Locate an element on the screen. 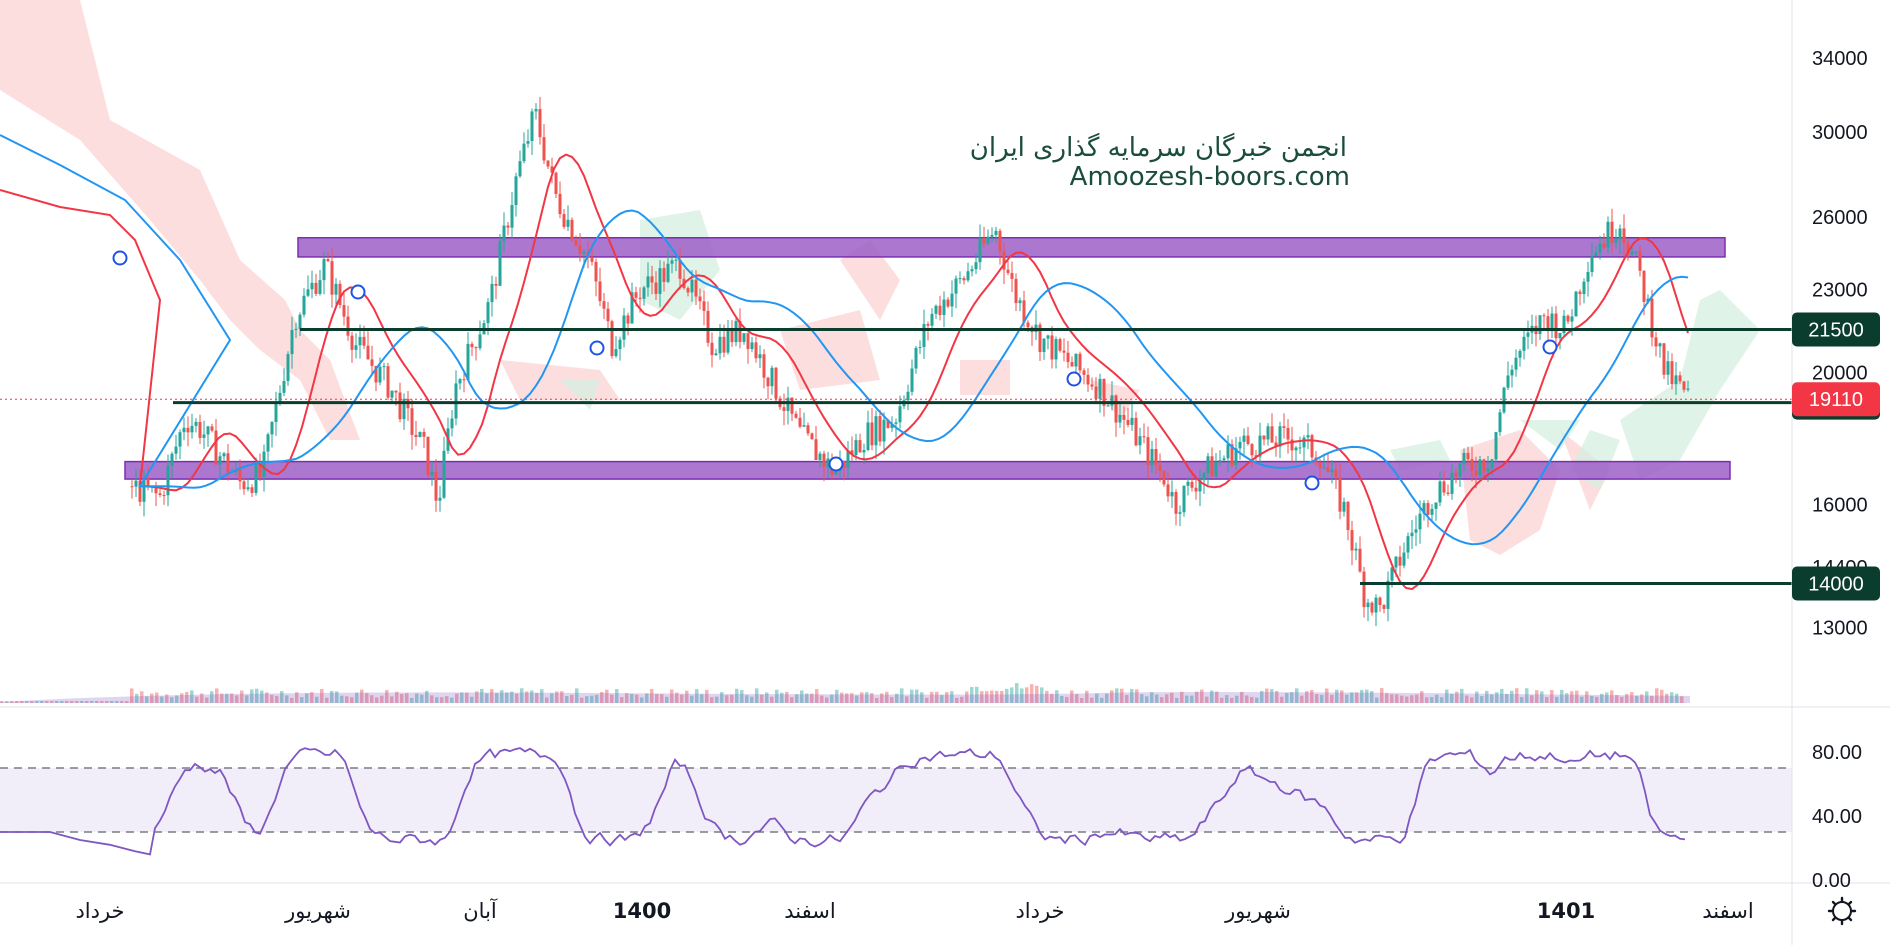 This screenshot has width=1890, height=945. gear-icon is located at coordinates (1842, 911).